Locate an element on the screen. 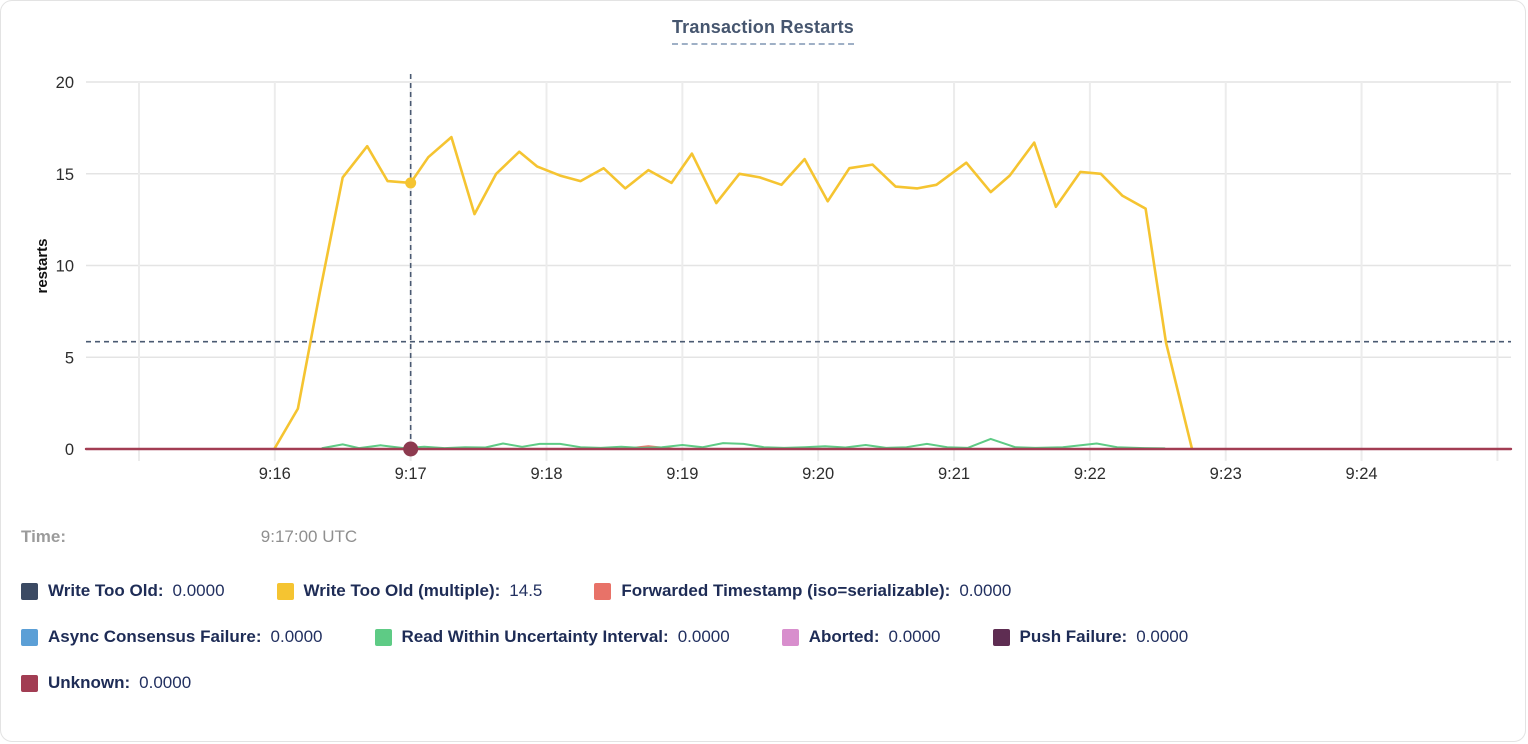  chart-title: Transaction Restarts is located at coordinates (763, 31).